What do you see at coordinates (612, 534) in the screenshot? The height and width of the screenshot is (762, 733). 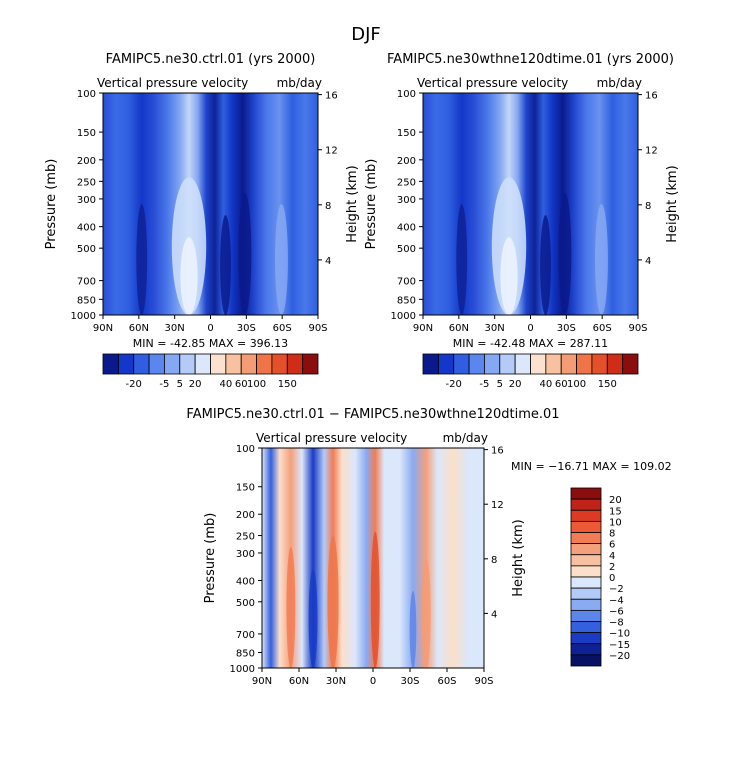 I see `colorbar-label: 8` at bounding box center [612, 534].